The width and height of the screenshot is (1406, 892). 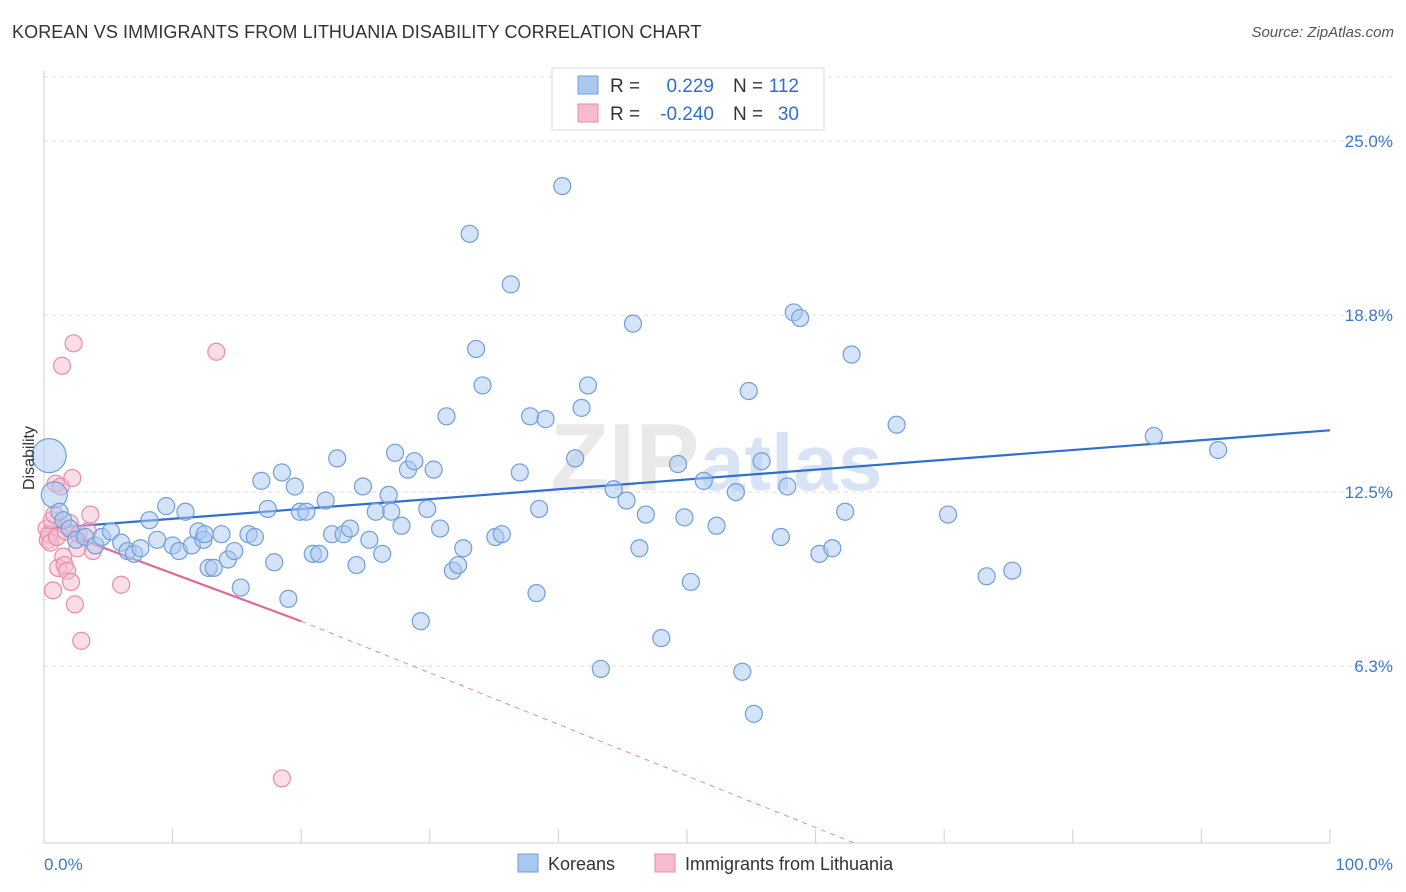 I want to click on lithuania-trend-extension, so click(x=578, y=732).